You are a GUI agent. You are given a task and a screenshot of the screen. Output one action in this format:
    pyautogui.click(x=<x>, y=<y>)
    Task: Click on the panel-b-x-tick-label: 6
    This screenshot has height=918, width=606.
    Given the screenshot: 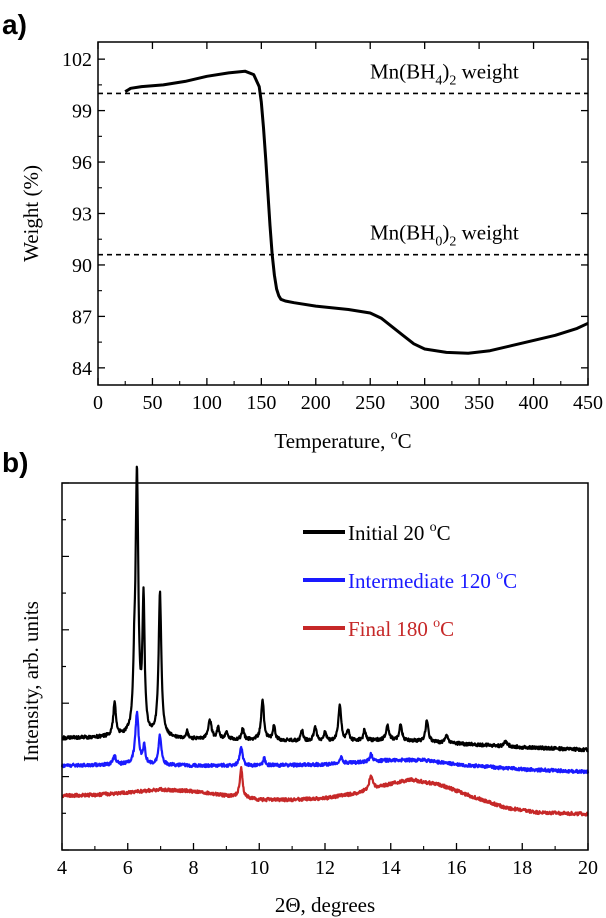 What is the action you would take?
    pyautogui.click(x=128, y=868)
    